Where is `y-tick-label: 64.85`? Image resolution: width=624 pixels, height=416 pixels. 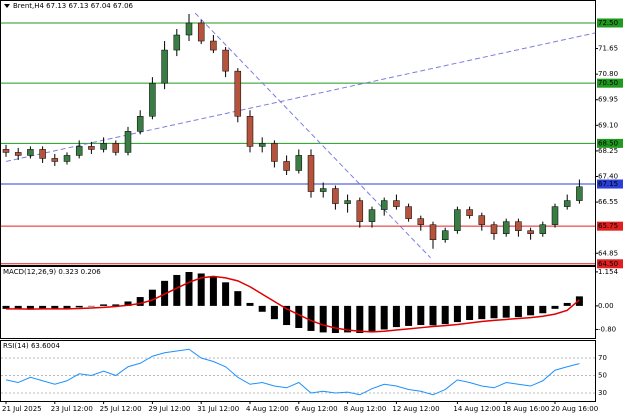 y-tick-label: 64.85 is located at coordinates (608, 253).